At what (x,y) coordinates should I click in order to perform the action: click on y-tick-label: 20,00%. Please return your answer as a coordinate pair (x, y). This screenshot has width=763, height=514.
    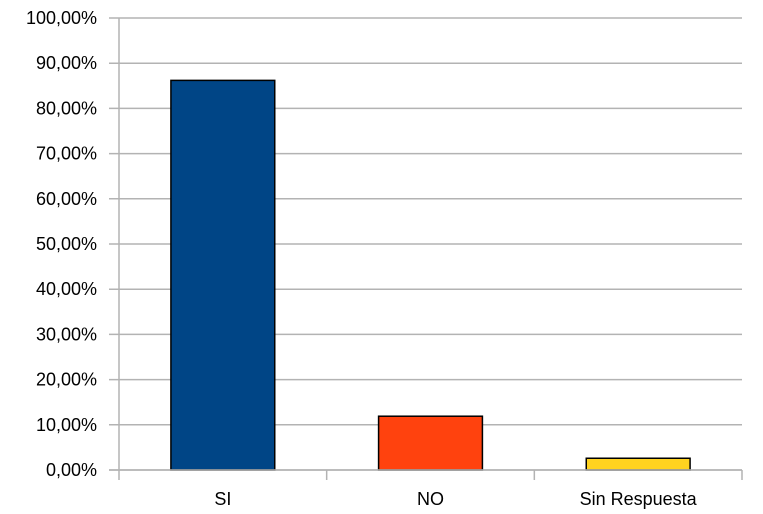
    Looking at the image, I should click on (66, 380).